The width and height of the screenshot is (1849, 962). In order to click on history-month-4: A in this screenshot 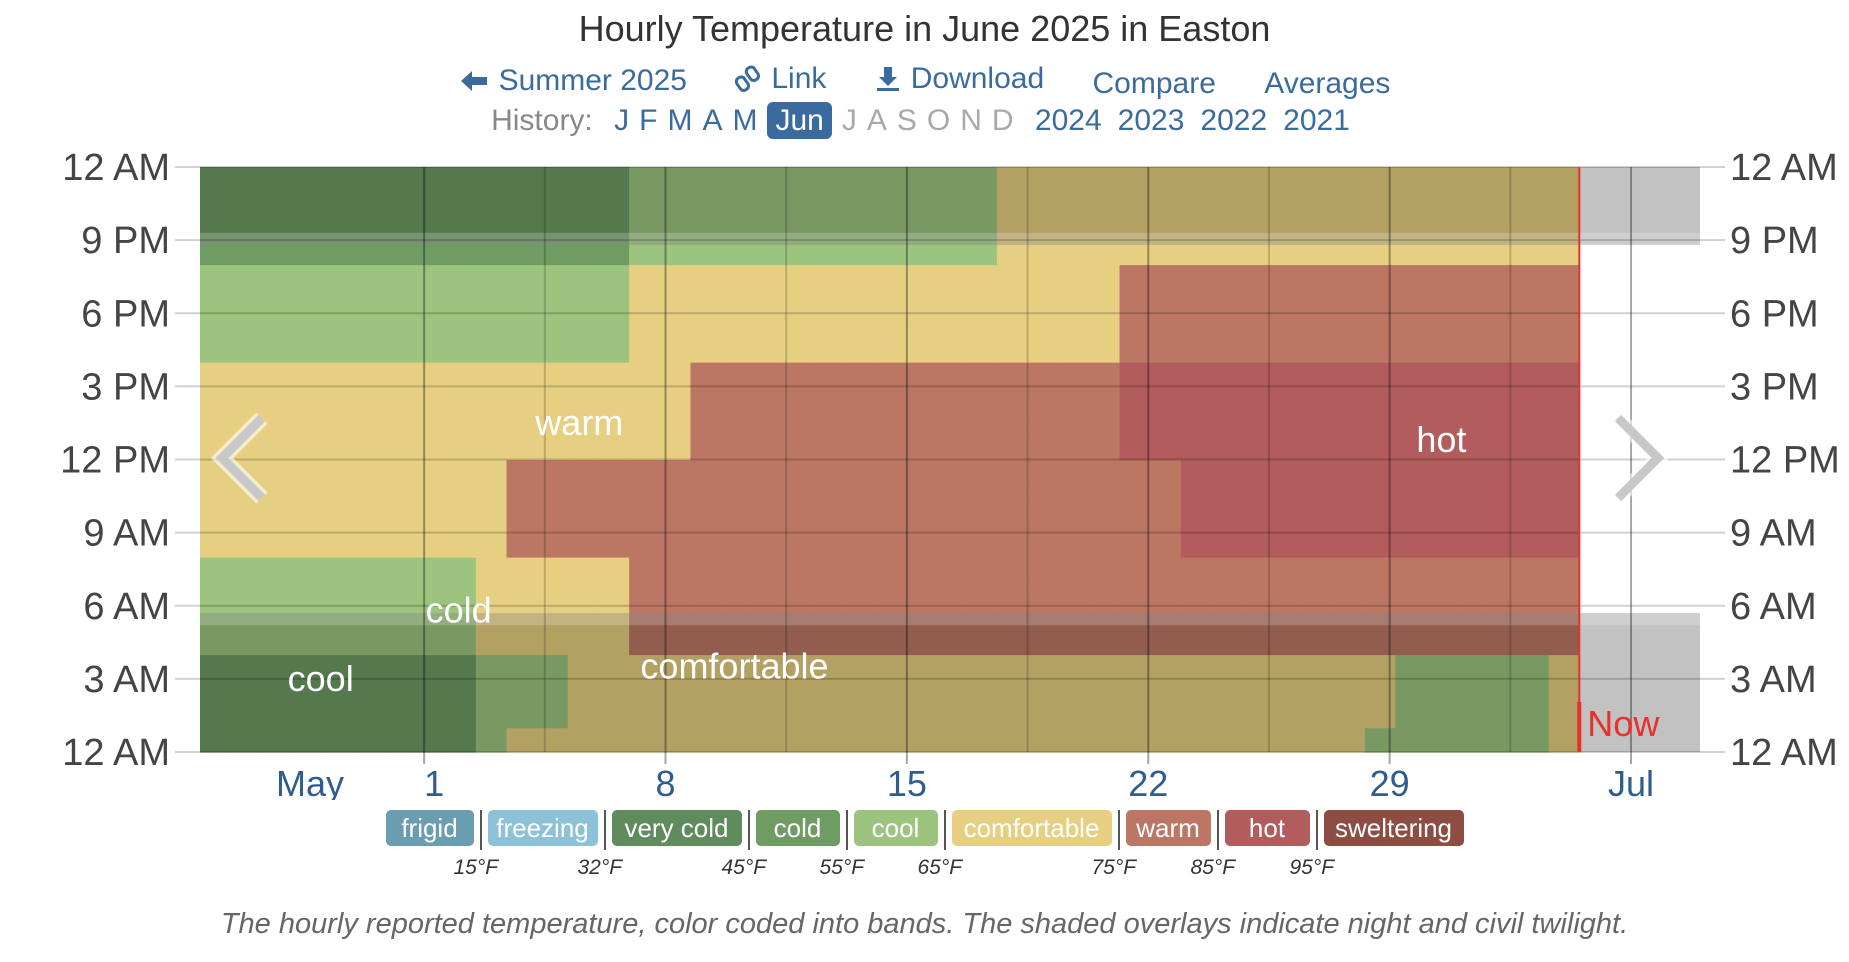, I will do `click(712, 120)`.